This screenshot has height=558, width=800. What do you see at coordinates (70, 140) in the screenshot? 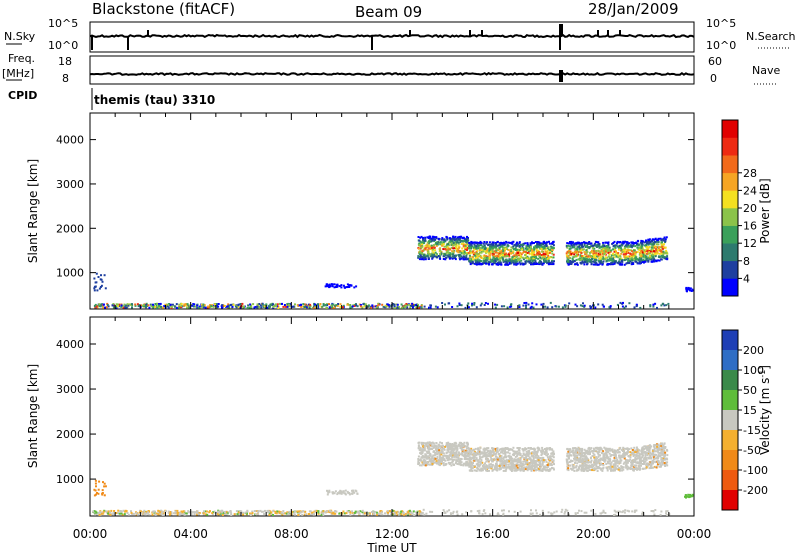
I see `y-tick-label: 4000` at bounding box center [70, 140].